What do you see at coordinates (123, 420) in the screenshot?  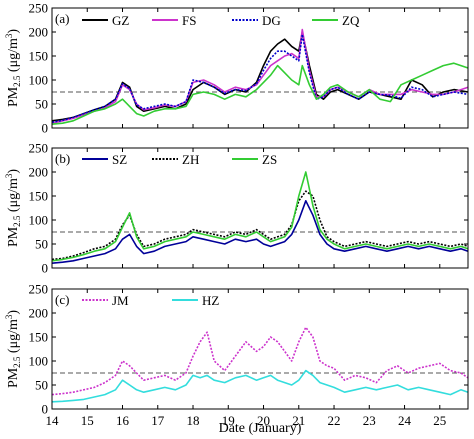 I see `x-tick-label: 16` at bounding box center [123, 420].